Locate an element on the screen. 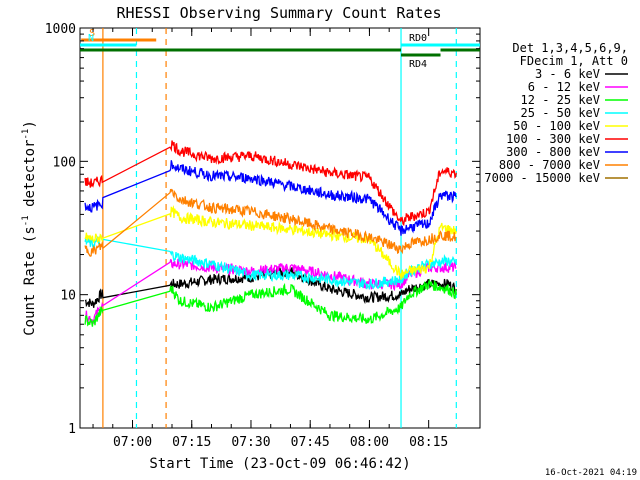 Image resolution: width=640 pixels, height=480 pixels. x-tick-label: 08:15 is located at coordinates (428, 442).